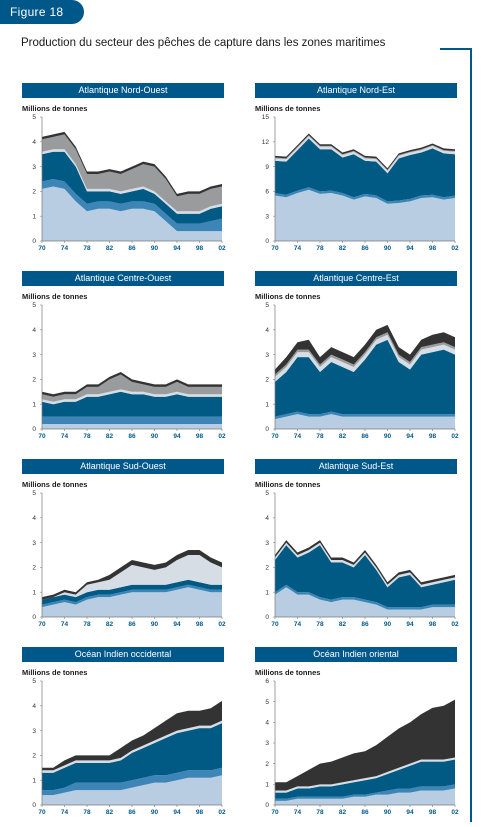 This screenshot has width=500, height=827. Describe the element at coordinates (266, 142) in the screenshot. I see `y-tick-label: 12` at that location.